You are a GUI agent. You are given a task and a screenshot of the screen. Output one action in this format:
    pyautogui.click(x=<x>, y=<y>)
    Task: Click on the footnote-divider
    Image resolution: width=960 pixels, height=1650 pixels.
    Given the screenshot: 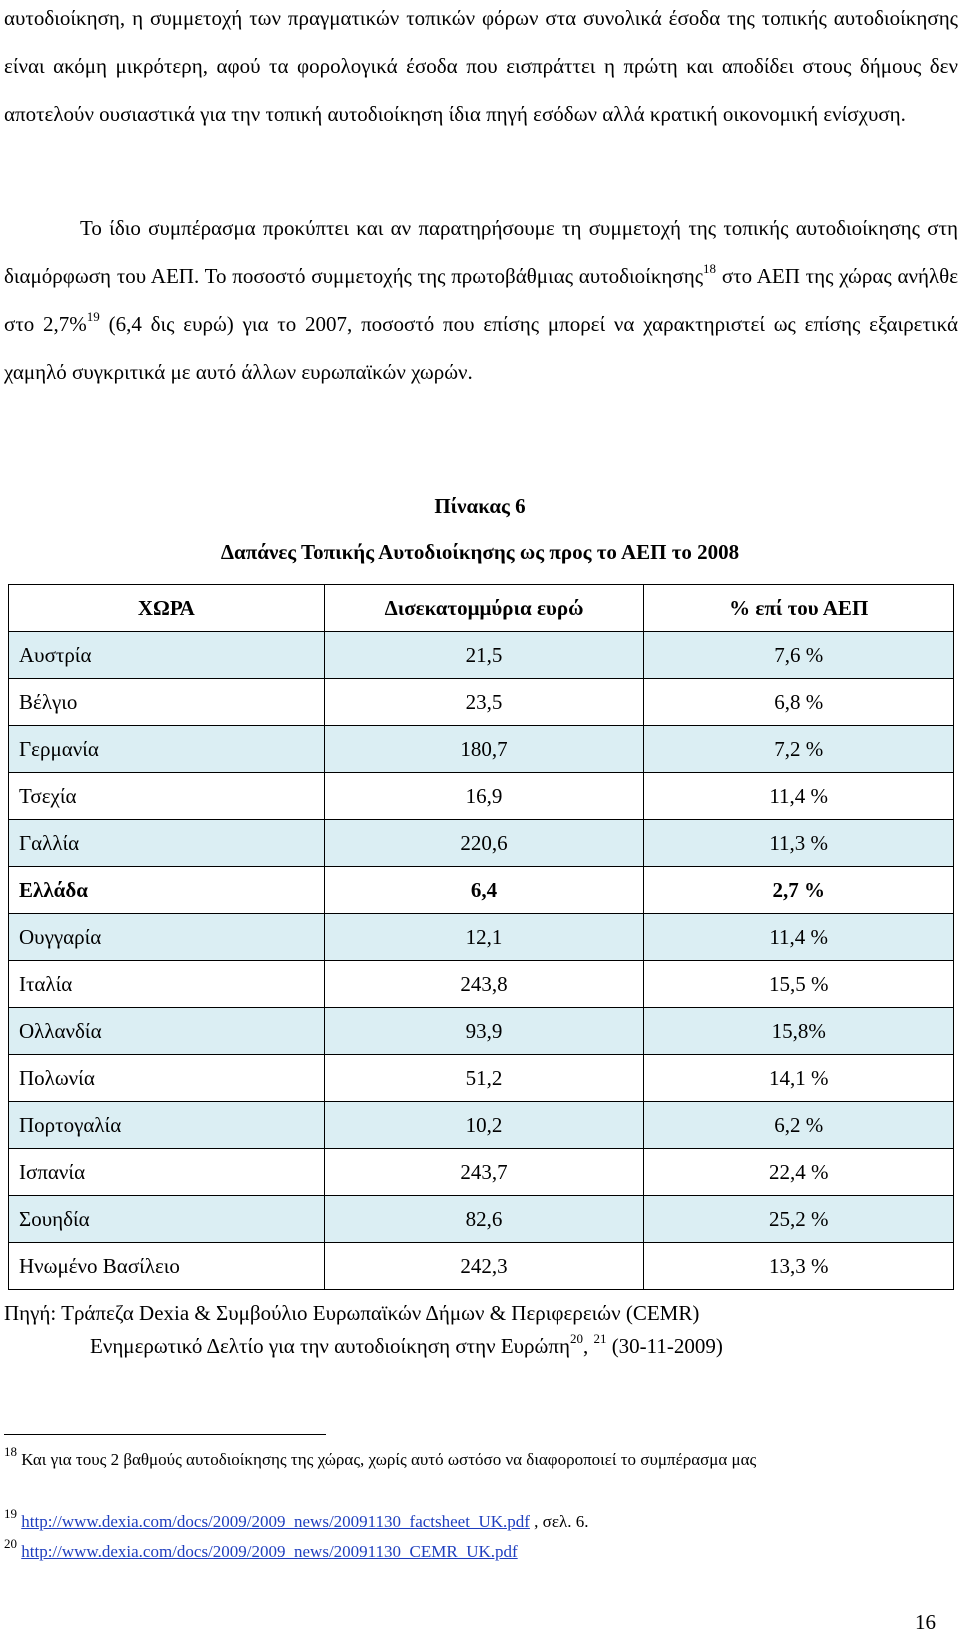 What is the action you would take?
    pyautogui.click(x=165, y=1434)
    